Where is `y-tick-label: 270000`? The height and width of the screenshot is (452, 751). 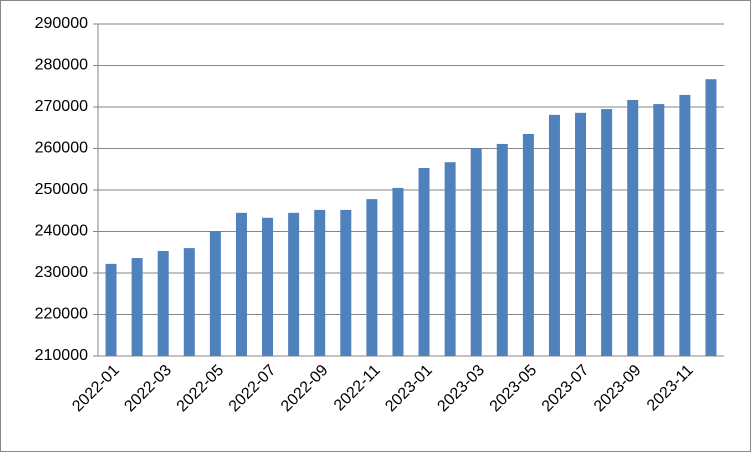 y-tick-label: 270000 is located at coordinates (61, 106).